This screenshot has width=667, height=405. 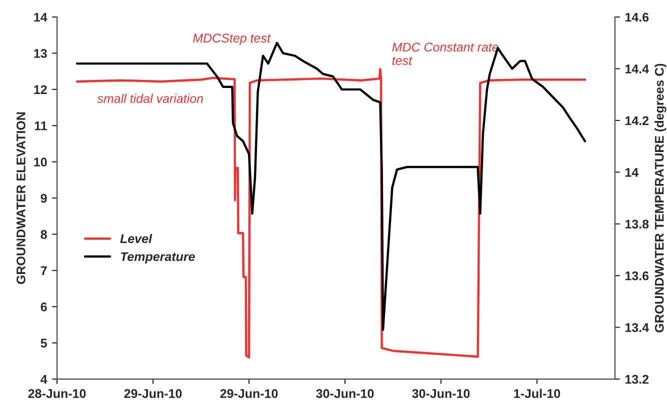 I want to click on y-tick-label: 9, so click(x=43, y=198).